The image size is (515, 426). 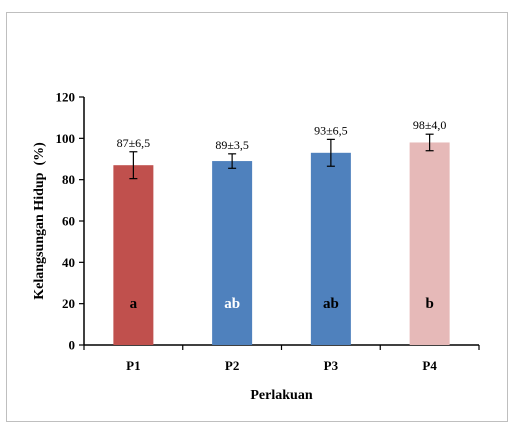 I want to click on data-label-p1: 87±6,5, so click(x=134, y=143).